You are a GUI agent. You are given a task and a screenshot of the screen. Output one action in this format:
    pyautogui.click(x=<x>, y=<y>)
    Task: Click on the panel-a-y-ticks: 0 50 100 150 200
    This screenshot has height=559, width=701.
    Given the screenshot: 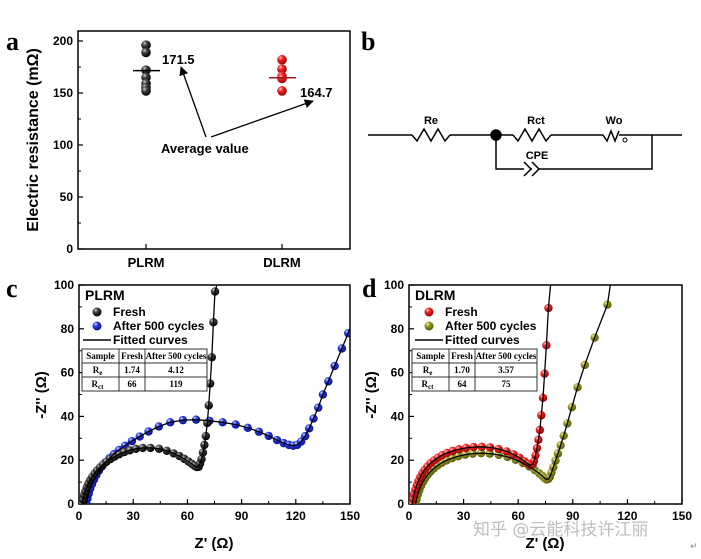 What is the action you would take?
    pyautogui.click(x=68, y=145)
    